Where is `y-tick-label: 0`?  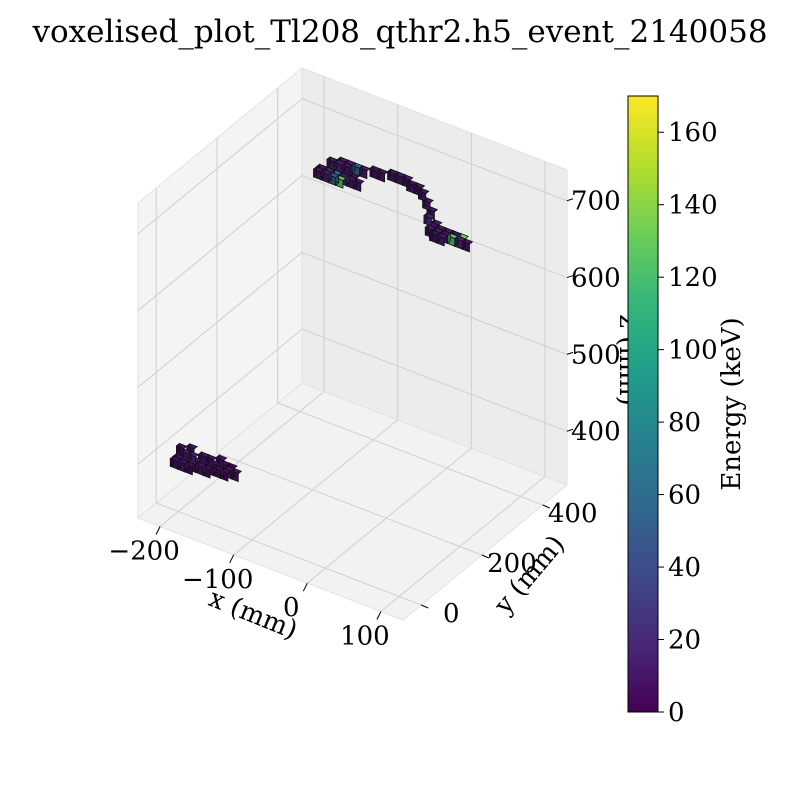 y-tick-label: 0 is located at coordinates (451, 614).